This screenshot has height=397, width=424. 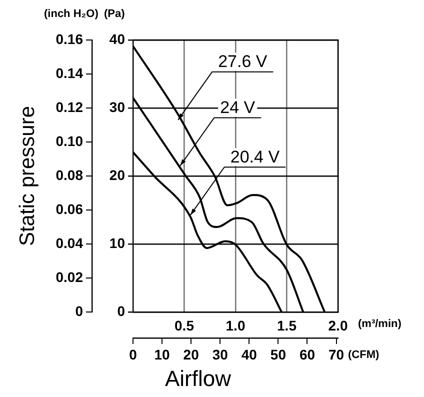 I want to click on y2-tick-label: 40, so click(x=117, y=38).